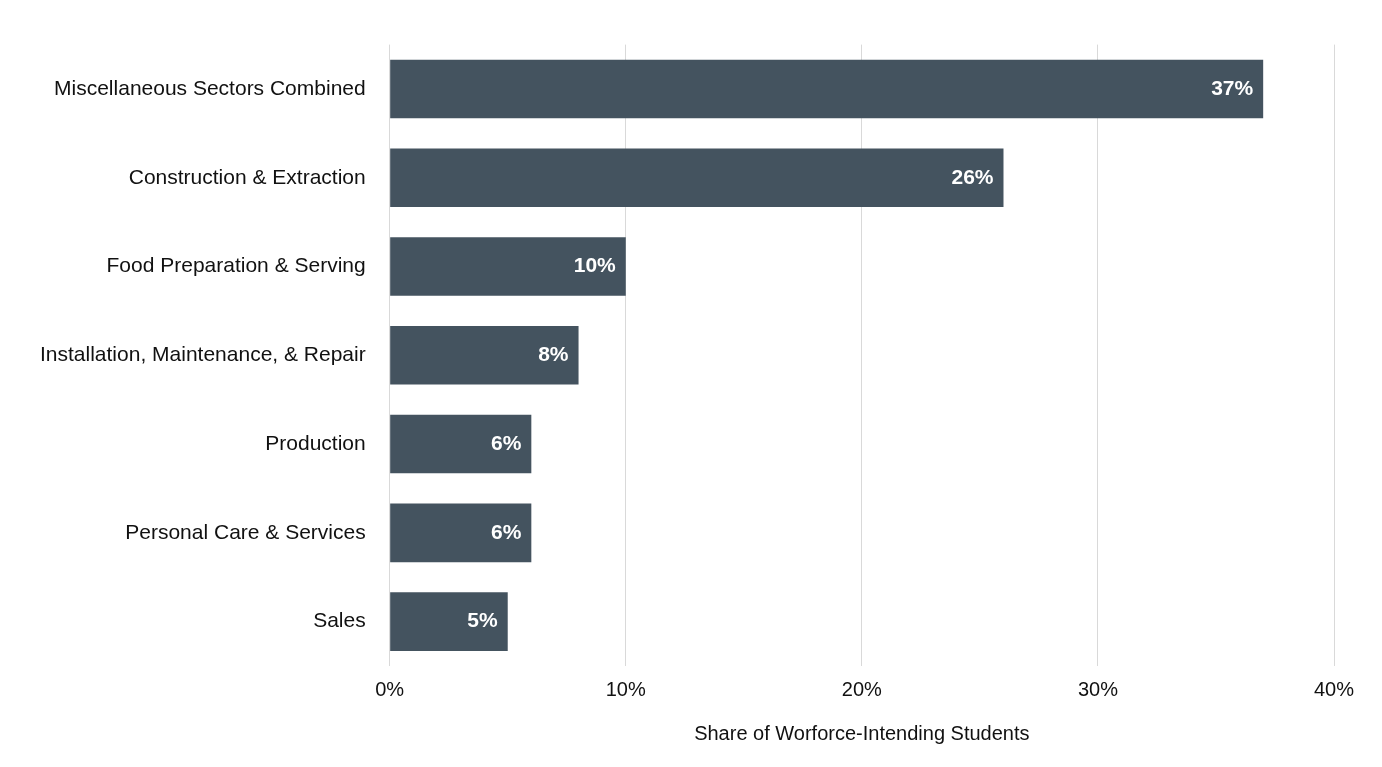 This screenshot has height=767, width=1382. What do you see at coordinates (1098, 688) in the screenshot?
I see `x-tick-label: 30%` at bounding box center [1098, 688].